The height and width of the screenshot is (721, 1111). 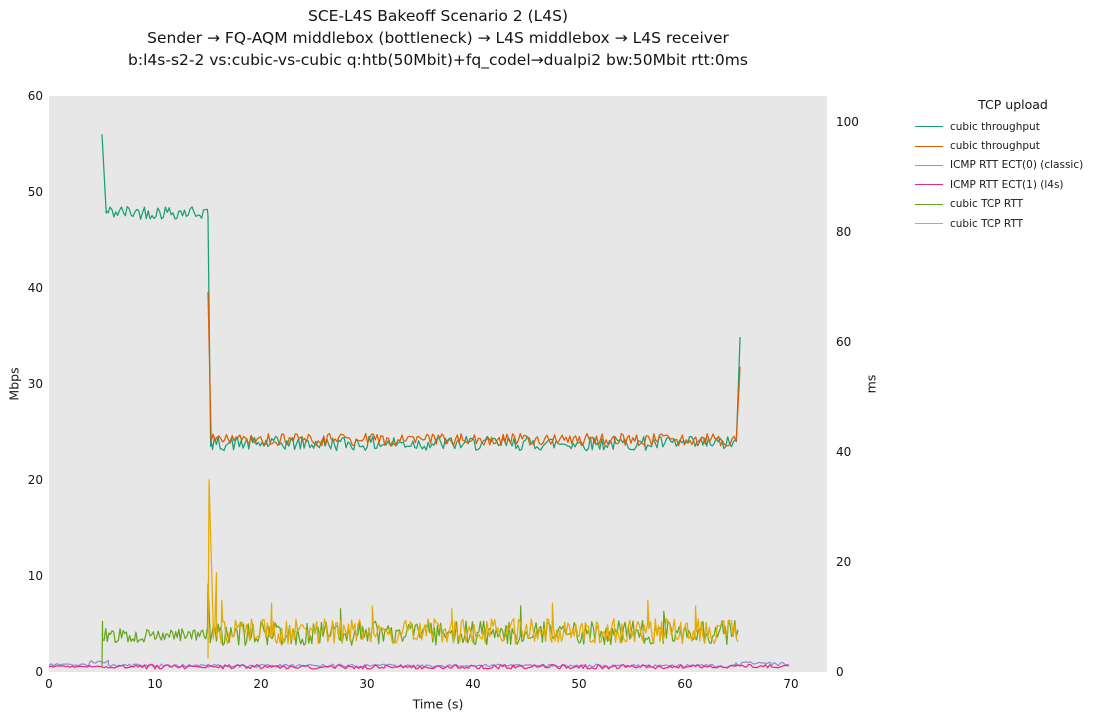 I want to click on legend-item-6: cubic TCP RTT, so click(x=1012, y=223).